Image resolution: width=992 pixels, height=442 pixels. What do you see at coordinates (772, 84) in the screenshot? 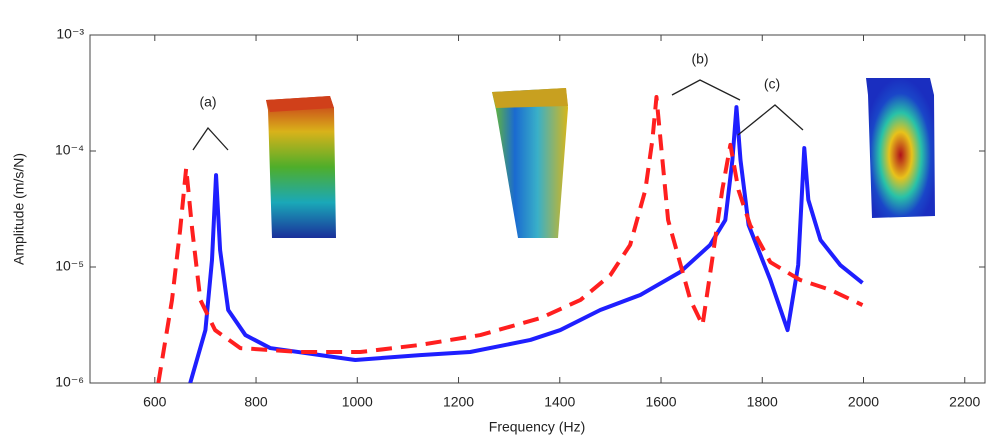
I see `annotation: (c)` at bounding box center [772, 84].